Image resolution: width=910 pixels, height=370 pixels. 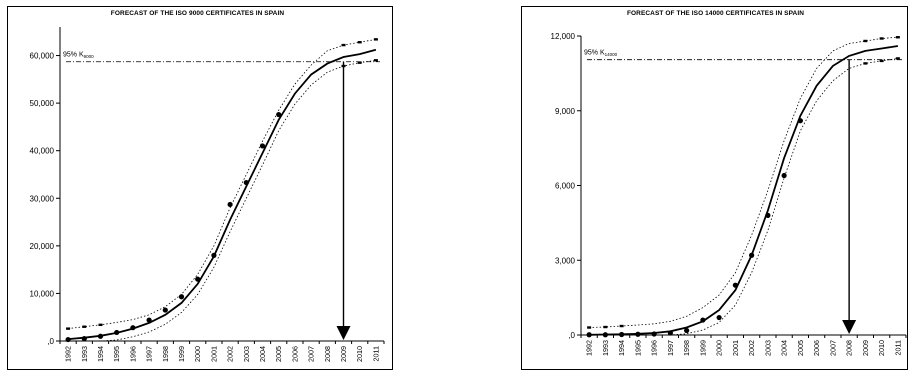 I want to click on k95-label-subscript: 9000, so click(x=89, y=56).